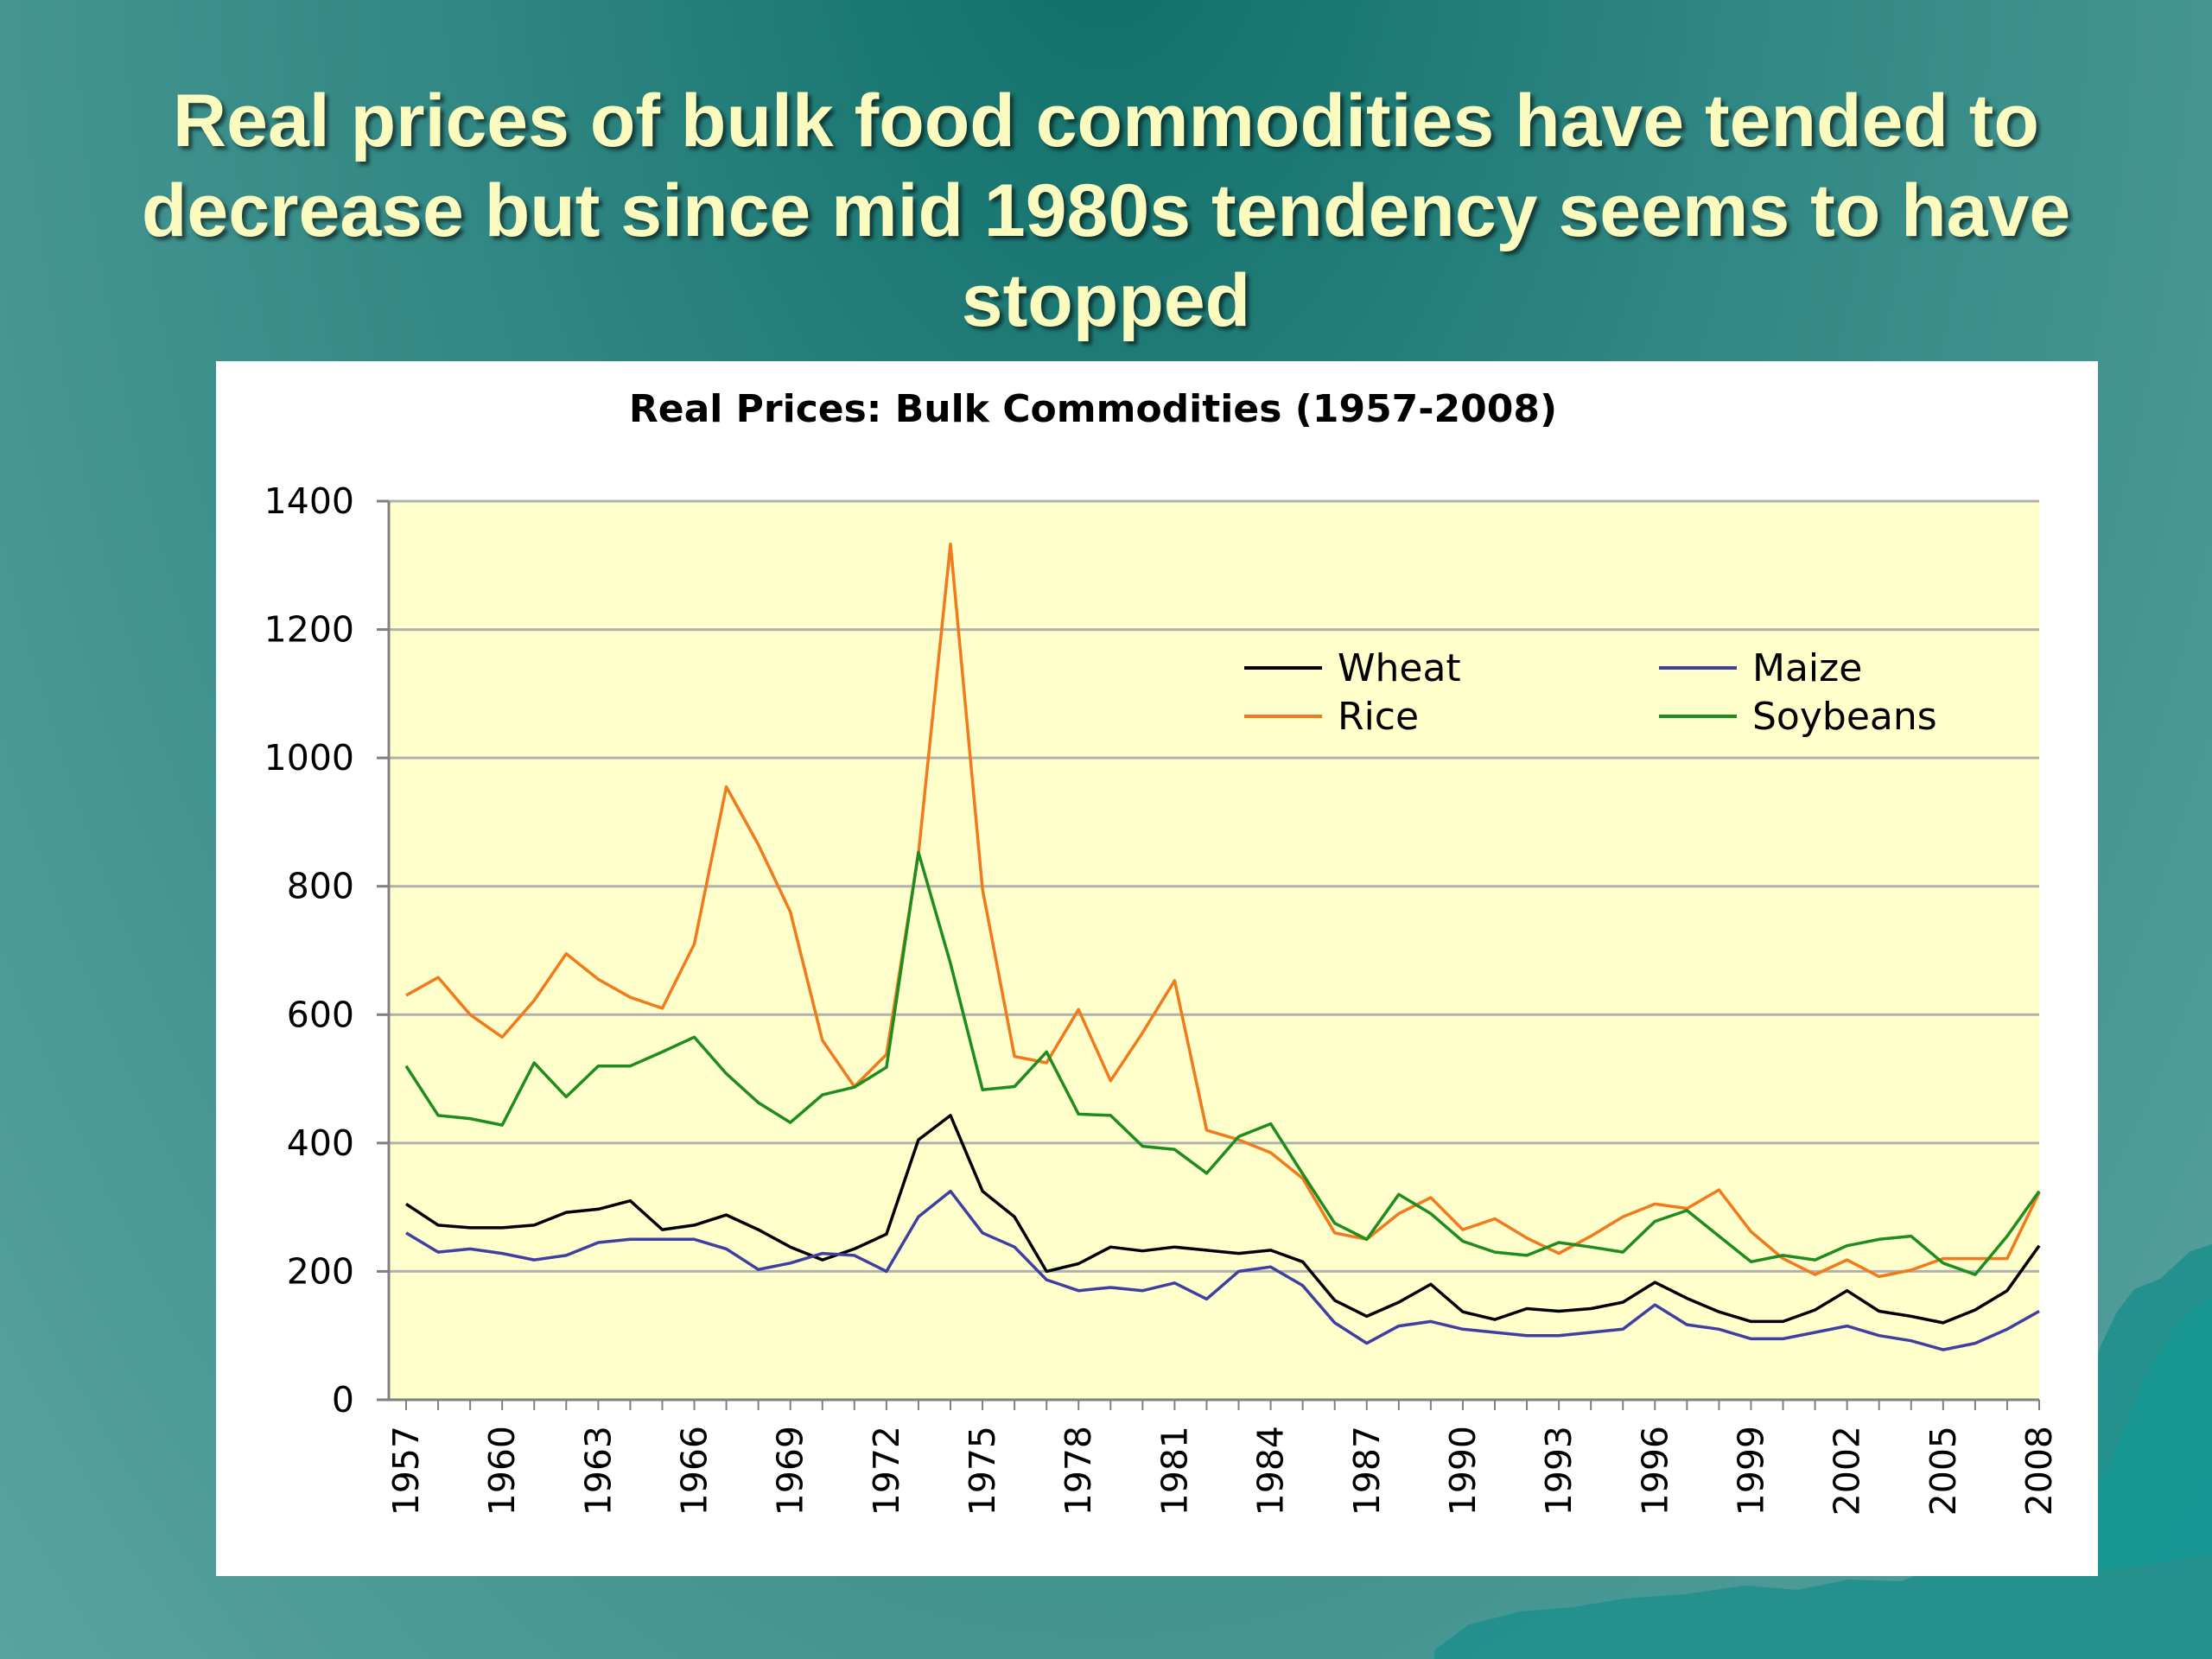 The image size is (2212, 1659). What do you see at coordinates (502, 1471) in the screenshot?
I see `x-tick-label: 1960` at bounding box center [502, 1471].